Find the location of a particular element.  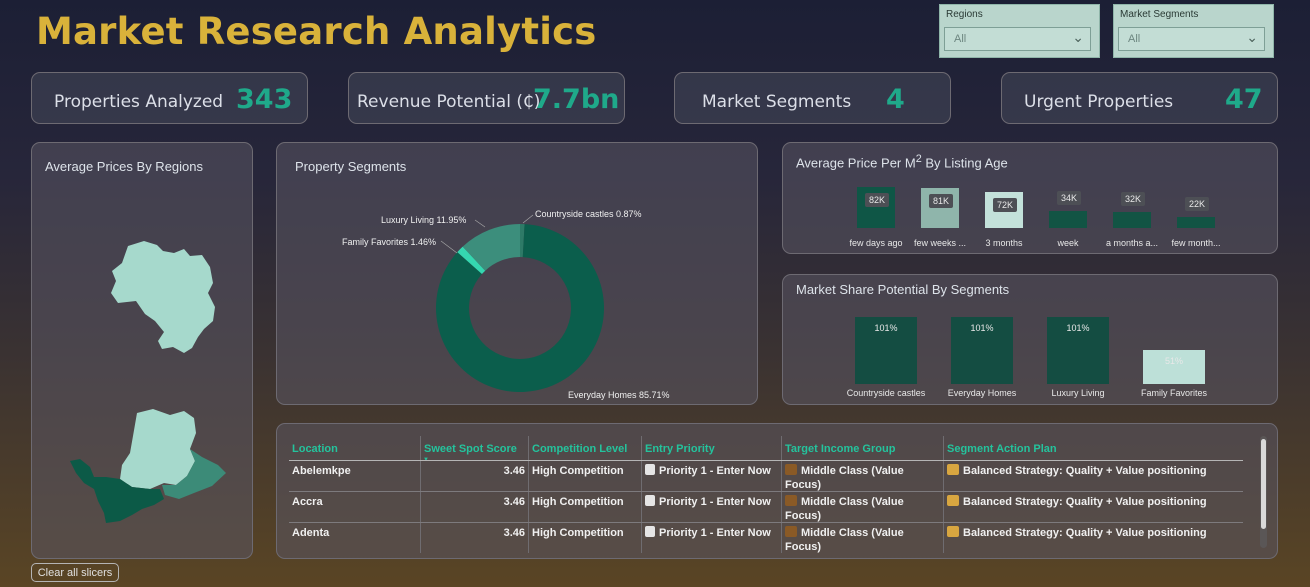

listing-bar-value: 82K is located at coordinates (877, 200).